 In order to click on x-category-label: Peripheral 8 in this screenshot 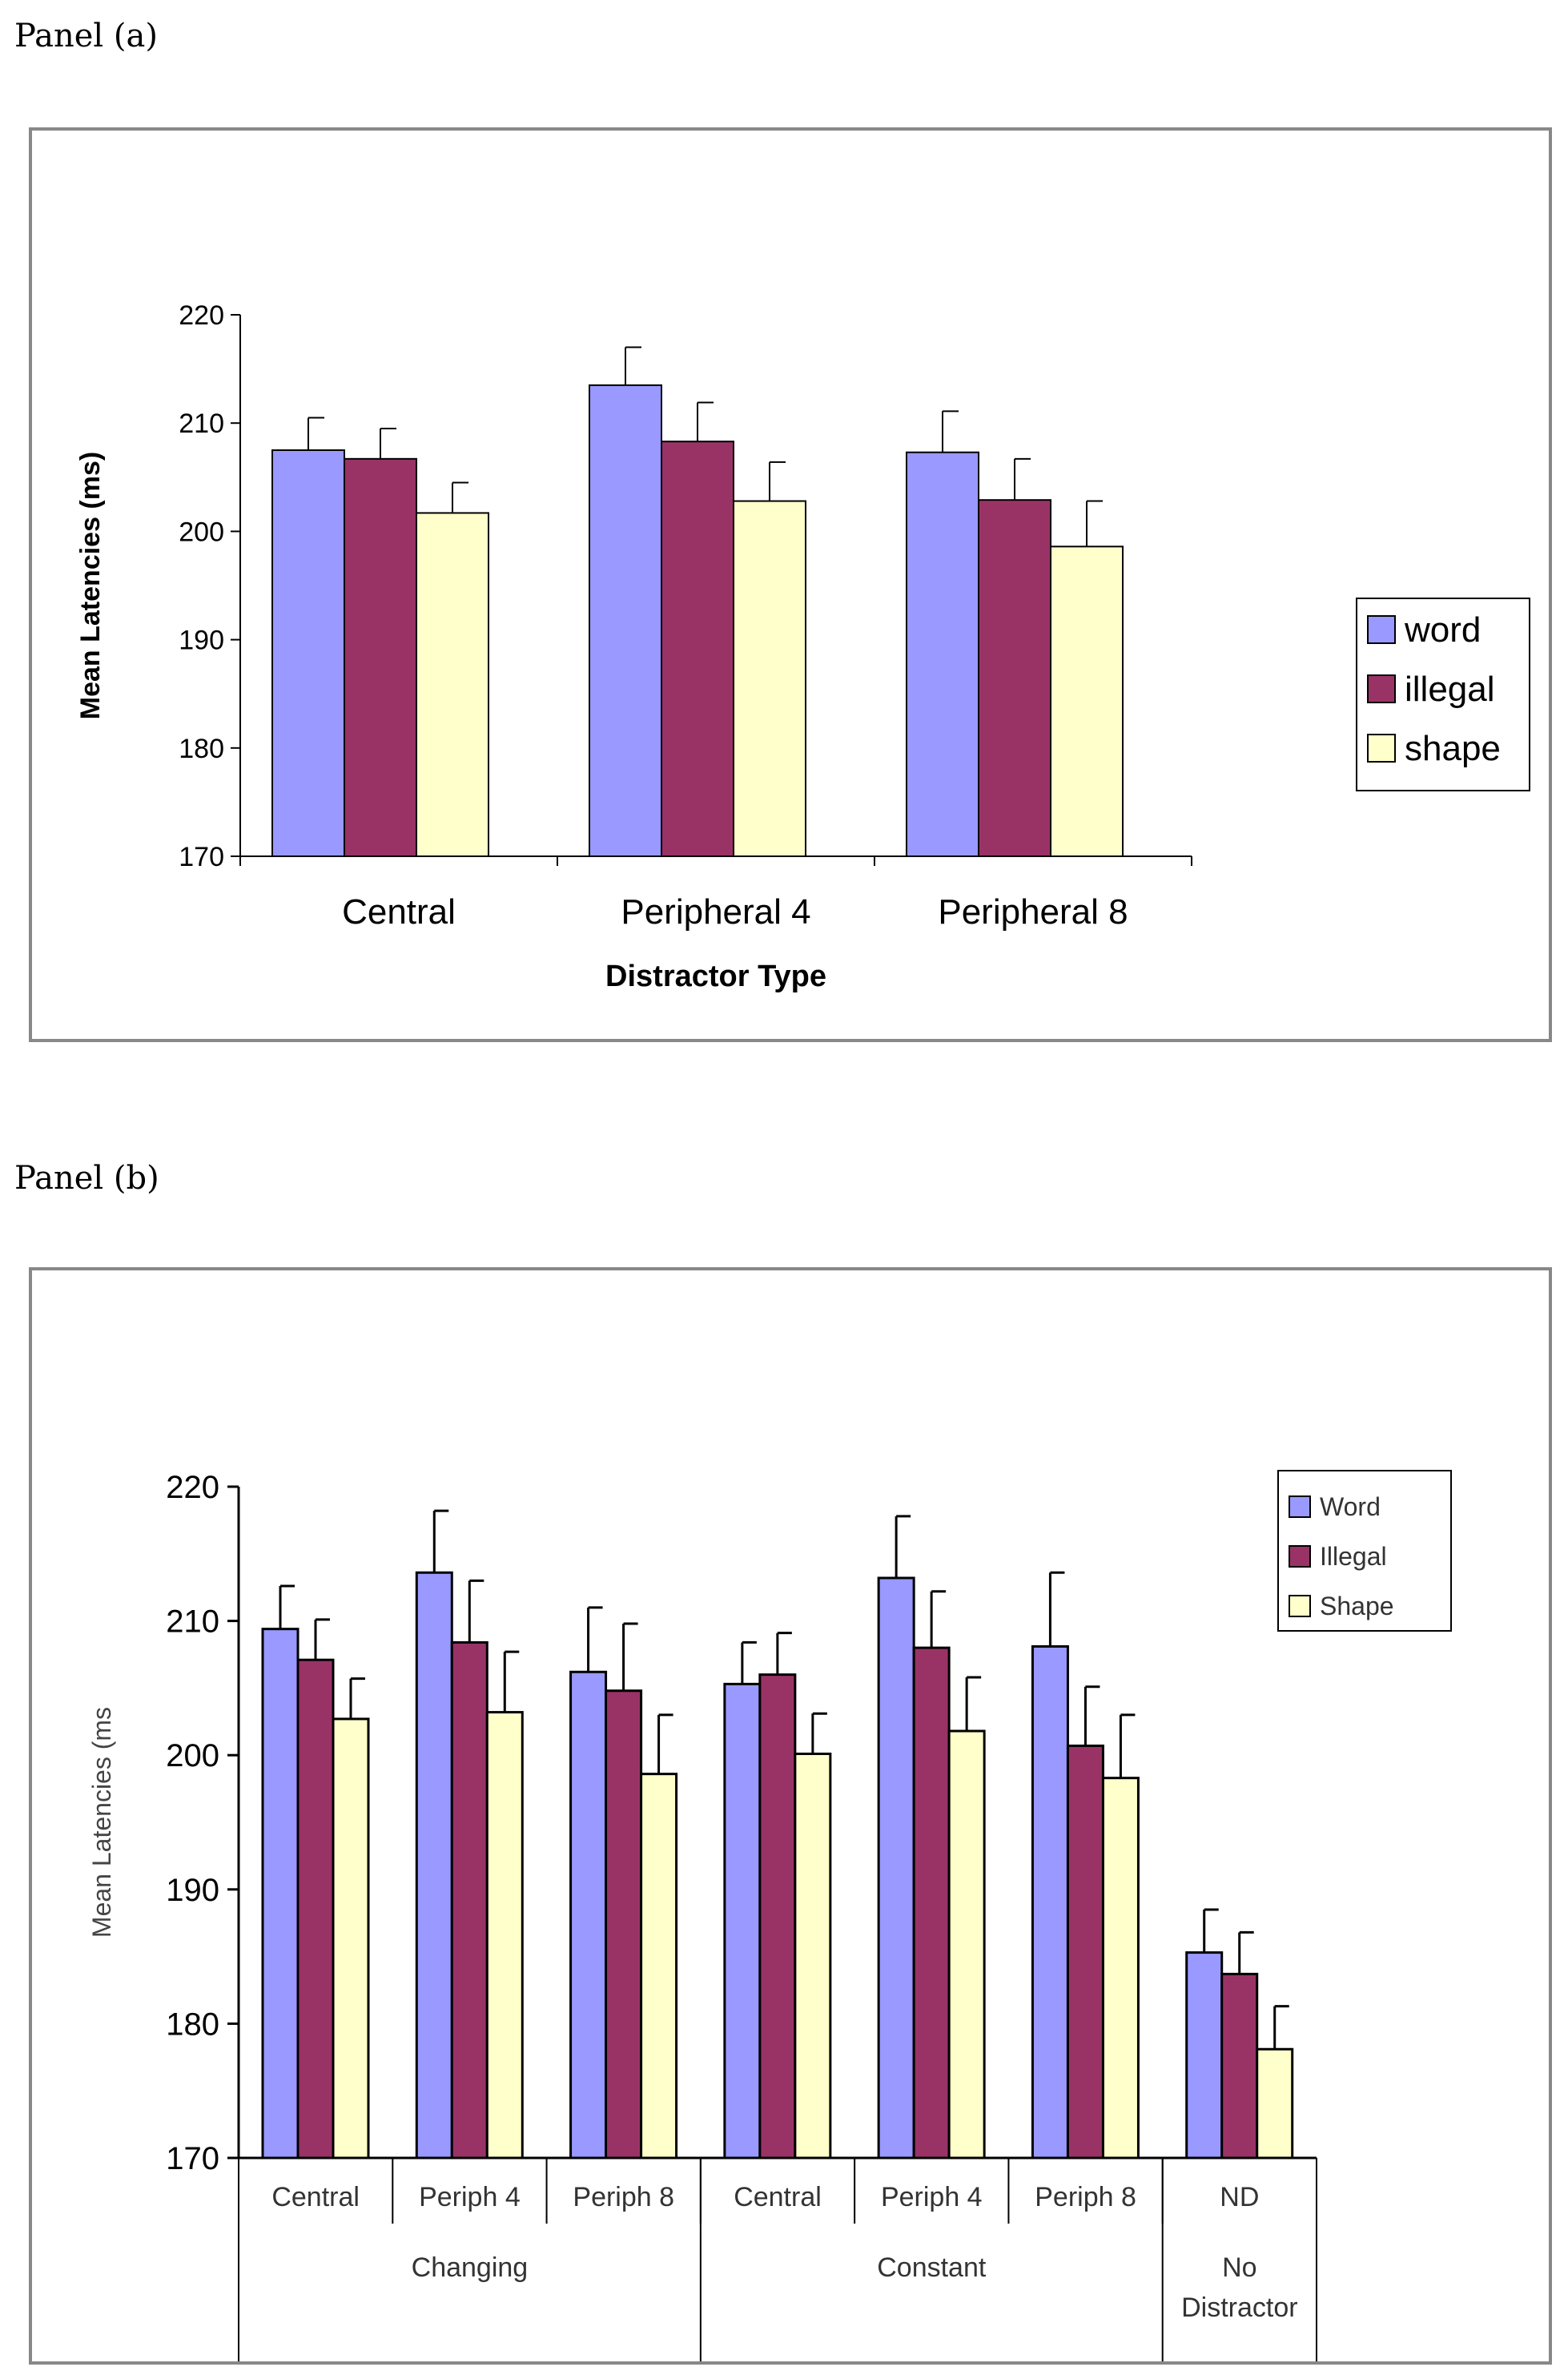, I will do `click(1033, 912)`.